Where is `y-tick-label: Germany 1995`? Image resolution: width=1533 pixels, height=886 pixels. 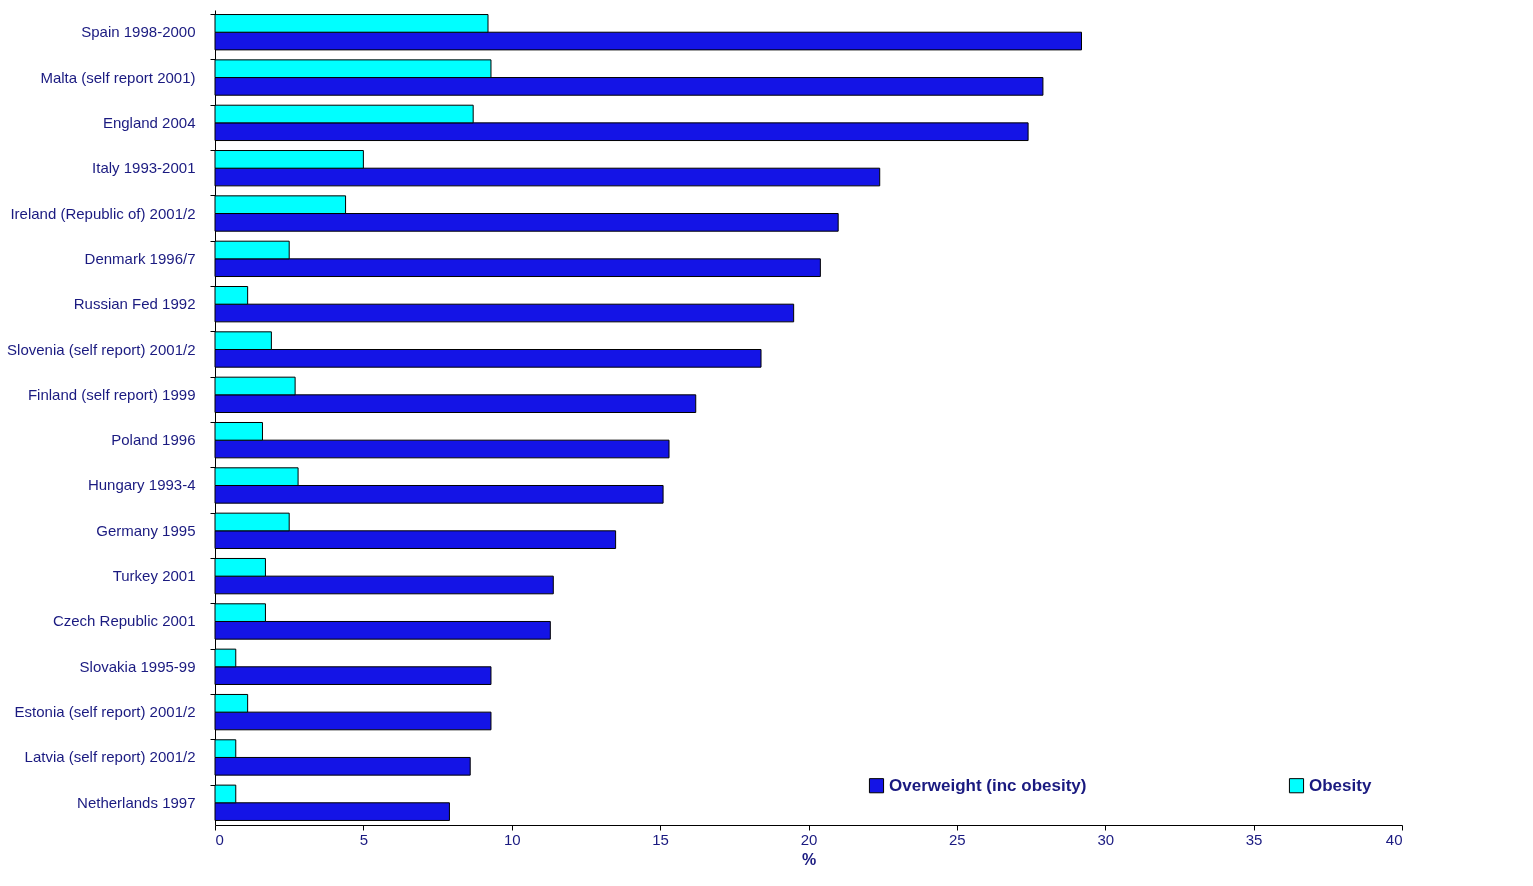 y-tick-label: Germany 1995 is located at coordinates (146, 530).